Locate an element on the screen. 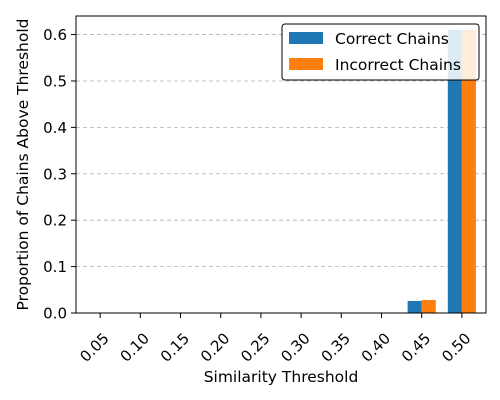 This screenshot has height=400, width=500. y-tick-label: 0.1 is located at coordinates (55, 267).